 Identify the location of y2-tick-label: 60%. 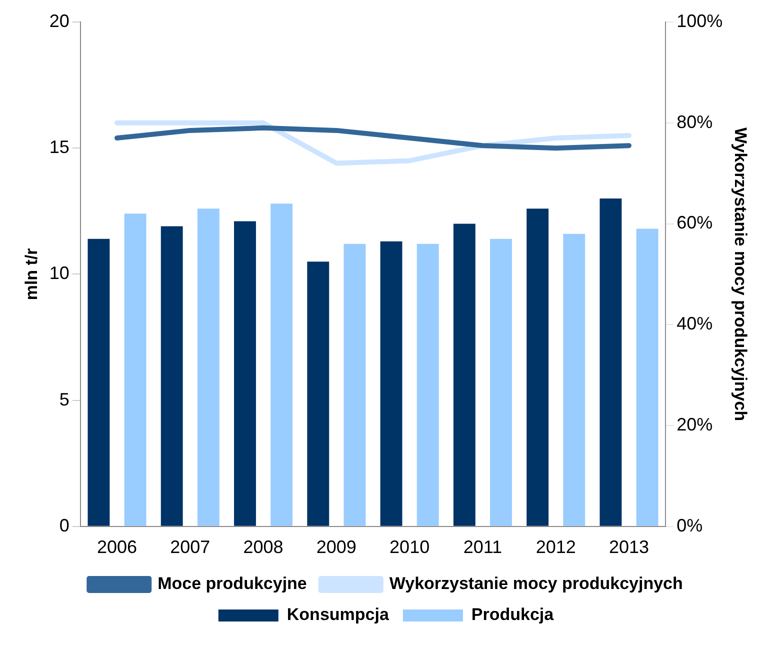
(694, 222).